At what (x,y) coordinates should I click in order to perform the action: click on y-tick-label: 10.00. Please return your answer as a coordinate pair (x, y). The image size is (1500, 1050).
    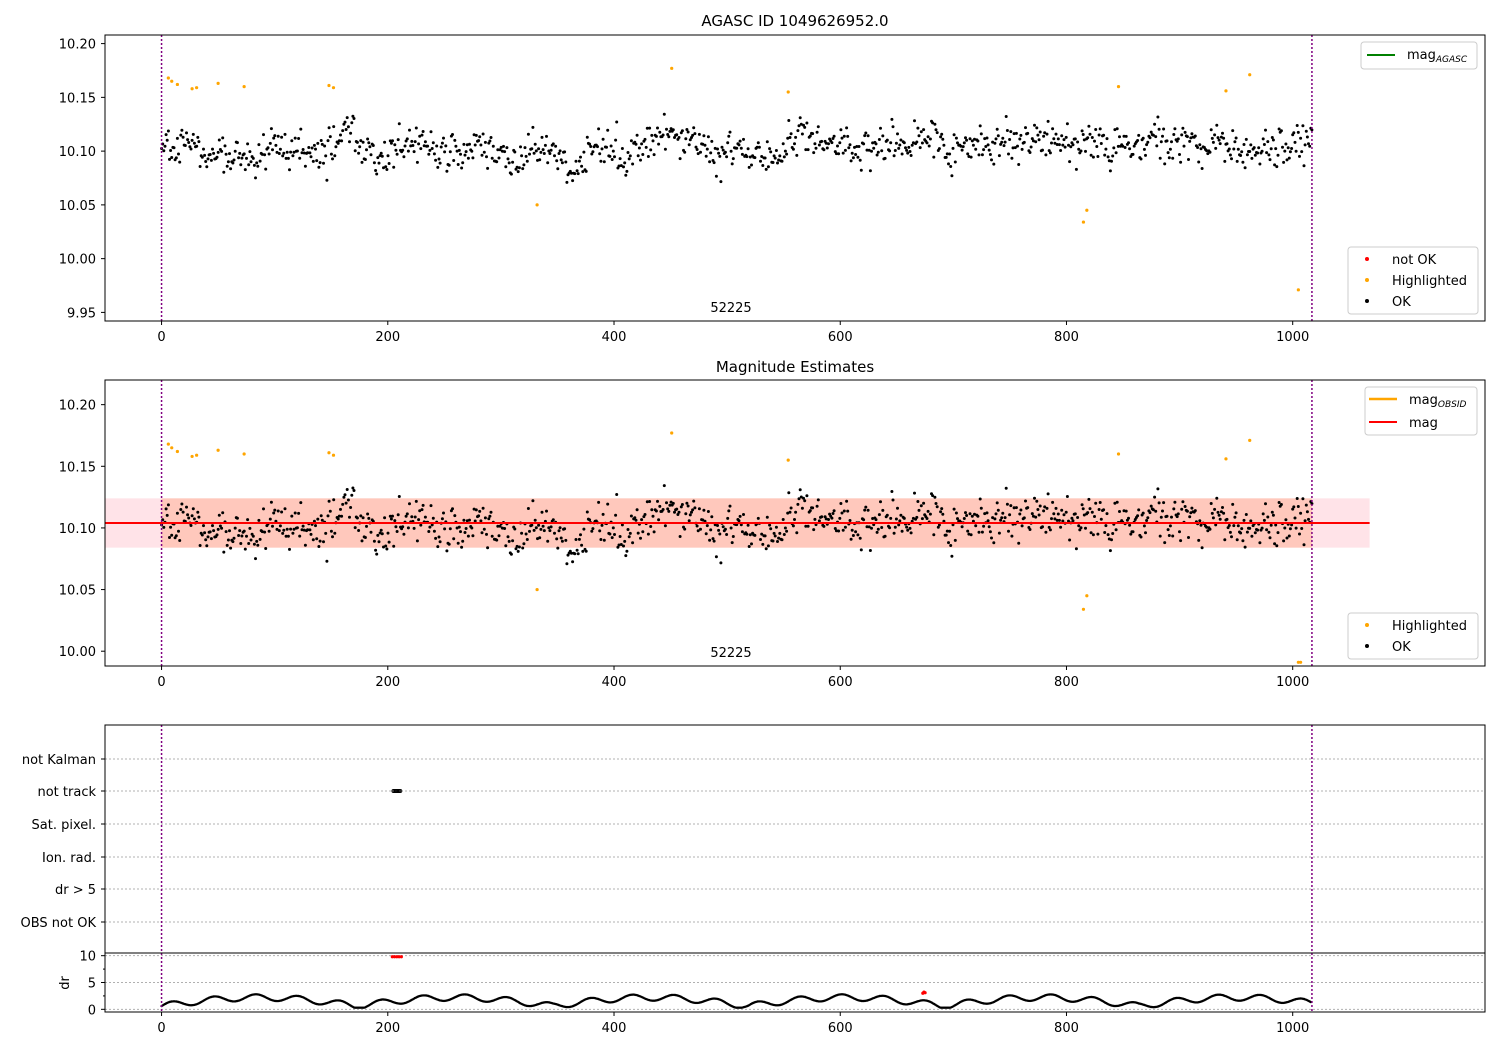
    Looking at the image, I should click on (77, 652).